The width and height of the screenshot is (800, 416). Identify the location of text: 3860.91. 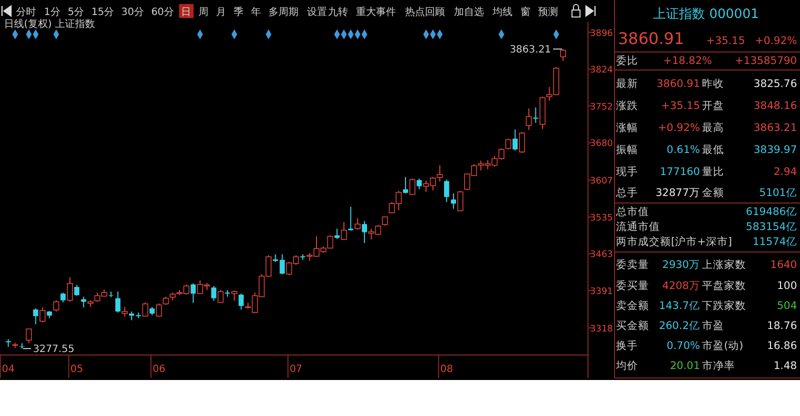
(678, 84).